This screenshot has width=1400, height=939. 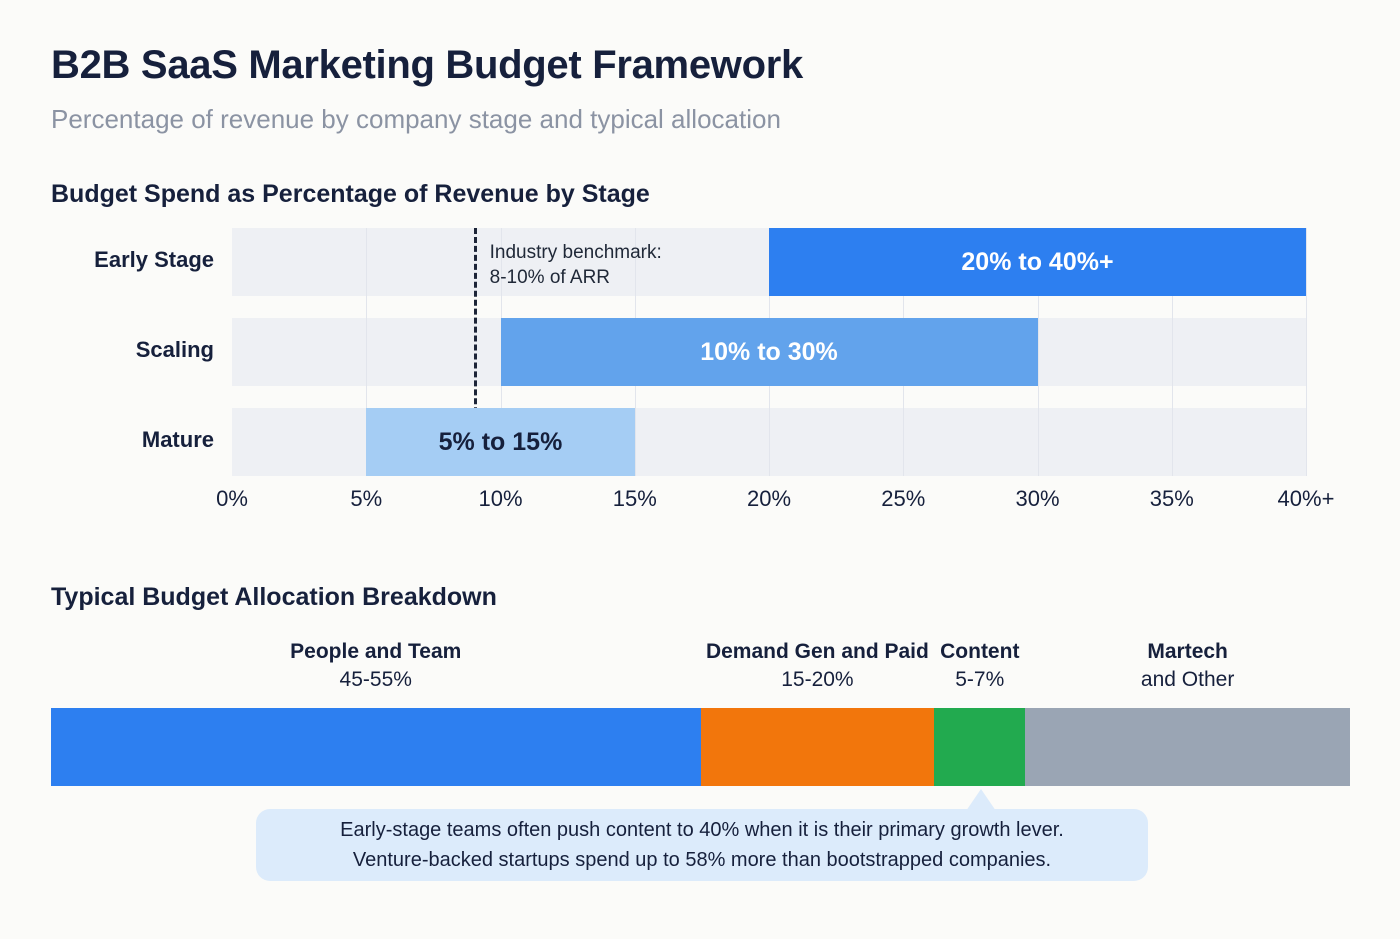 What do you see at coordinates (375, 680) in the screenshot?
I see `allocation-segment-value: 45-55%` at bounding box center [375, 680].